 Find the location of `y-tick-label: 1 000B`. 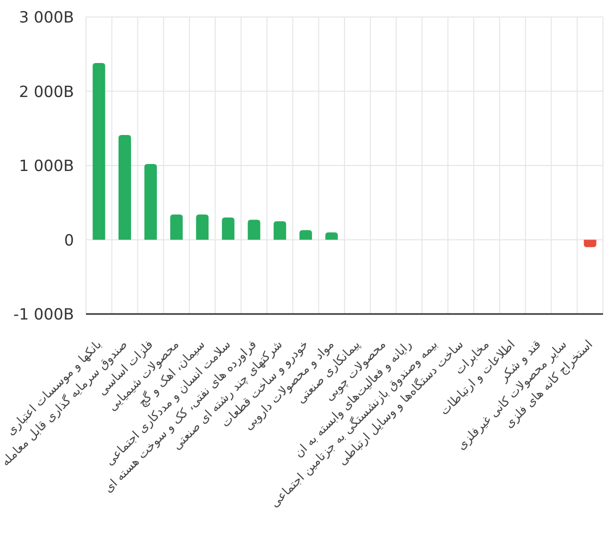

y-tick-label: 1 000B is located at coordinates (46, 166).